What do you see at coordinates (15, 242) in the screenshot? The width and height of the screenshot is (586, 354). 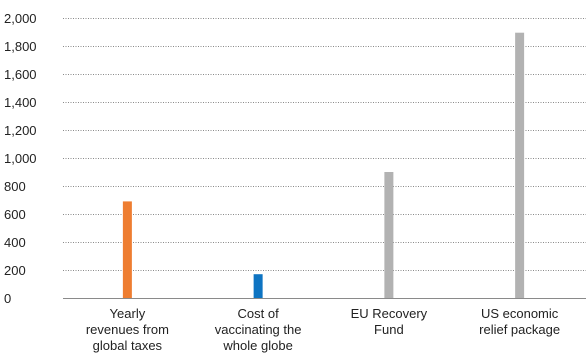 I see `y-tick-label: 400` at bounding box center [15, 242].